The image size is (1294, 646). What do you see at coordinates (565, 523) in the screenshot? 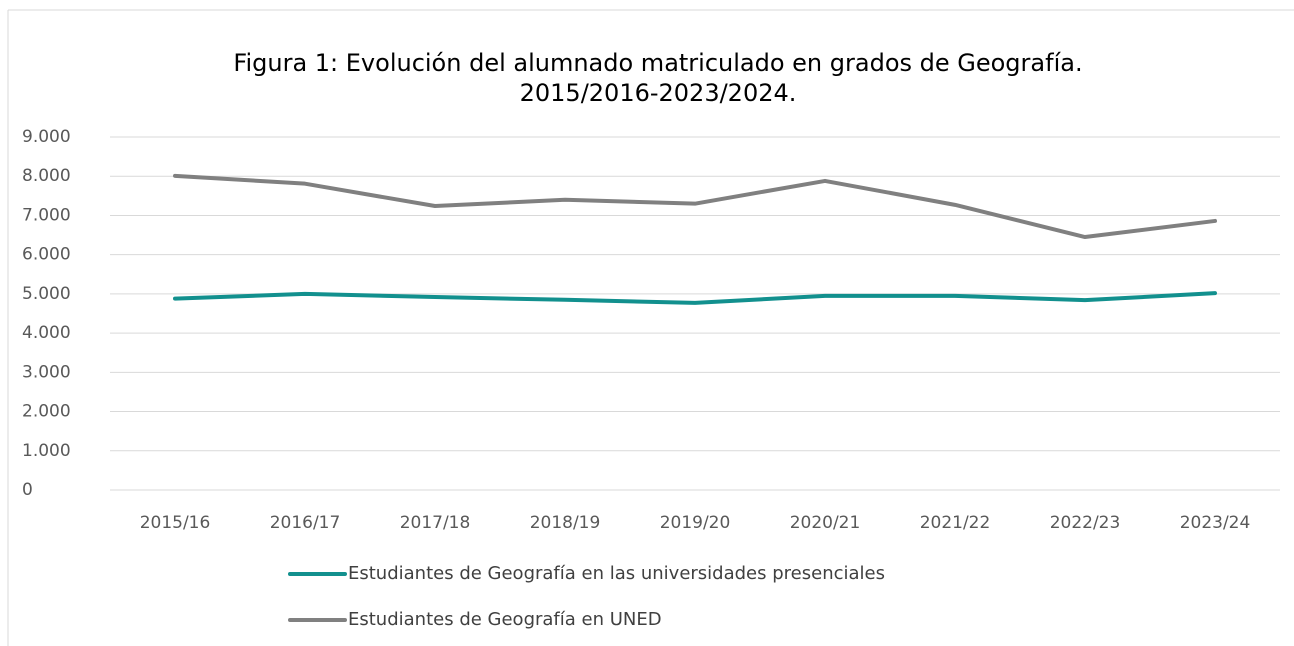
I see `x-tick-label: 2018/19` at bounding box center [565, 523].